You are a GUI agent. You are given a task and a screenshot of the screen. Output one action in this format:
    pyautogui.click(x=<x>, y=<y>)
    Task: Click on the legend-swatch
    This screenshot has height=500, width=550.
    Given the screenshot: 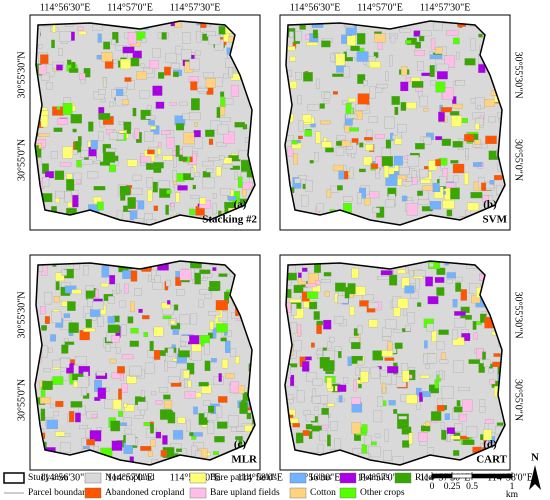 What is the action you would take?
    pyautogui.click(x=298, y=478)
    